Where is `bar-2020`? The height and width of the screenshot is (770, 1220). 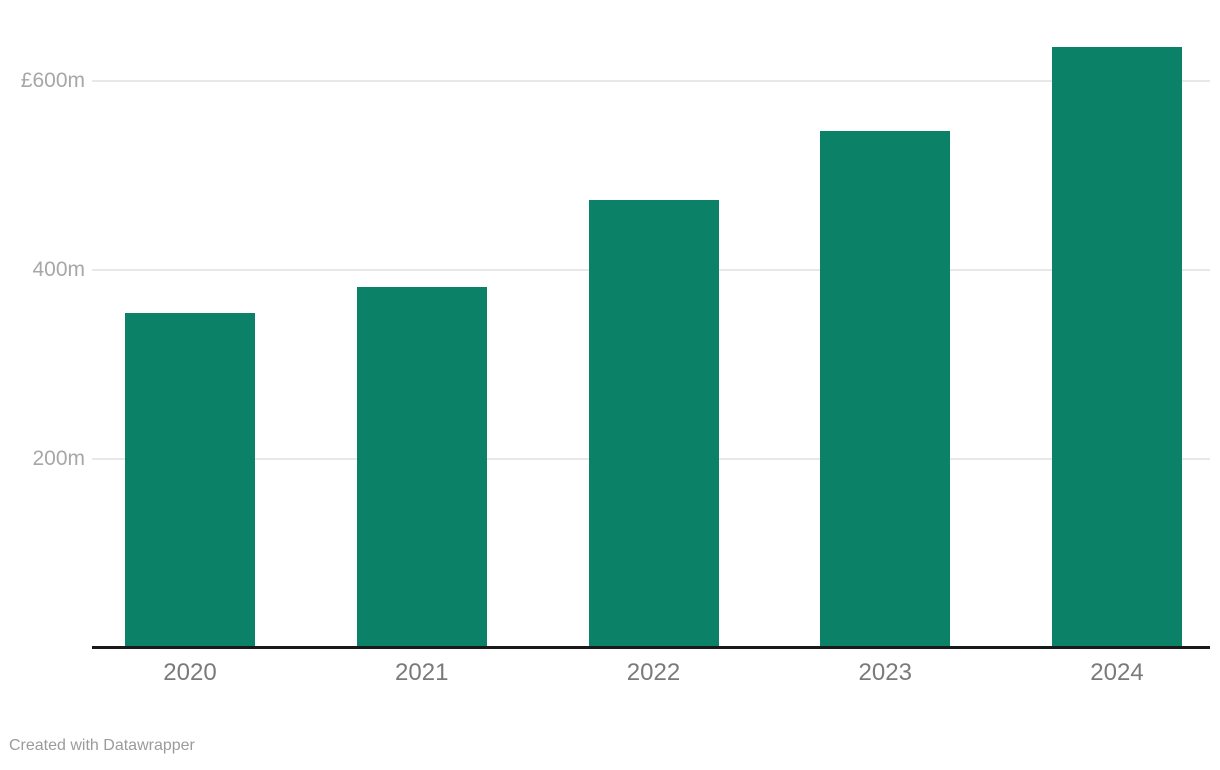 bar-2020 is located at coordinates (190, 480).